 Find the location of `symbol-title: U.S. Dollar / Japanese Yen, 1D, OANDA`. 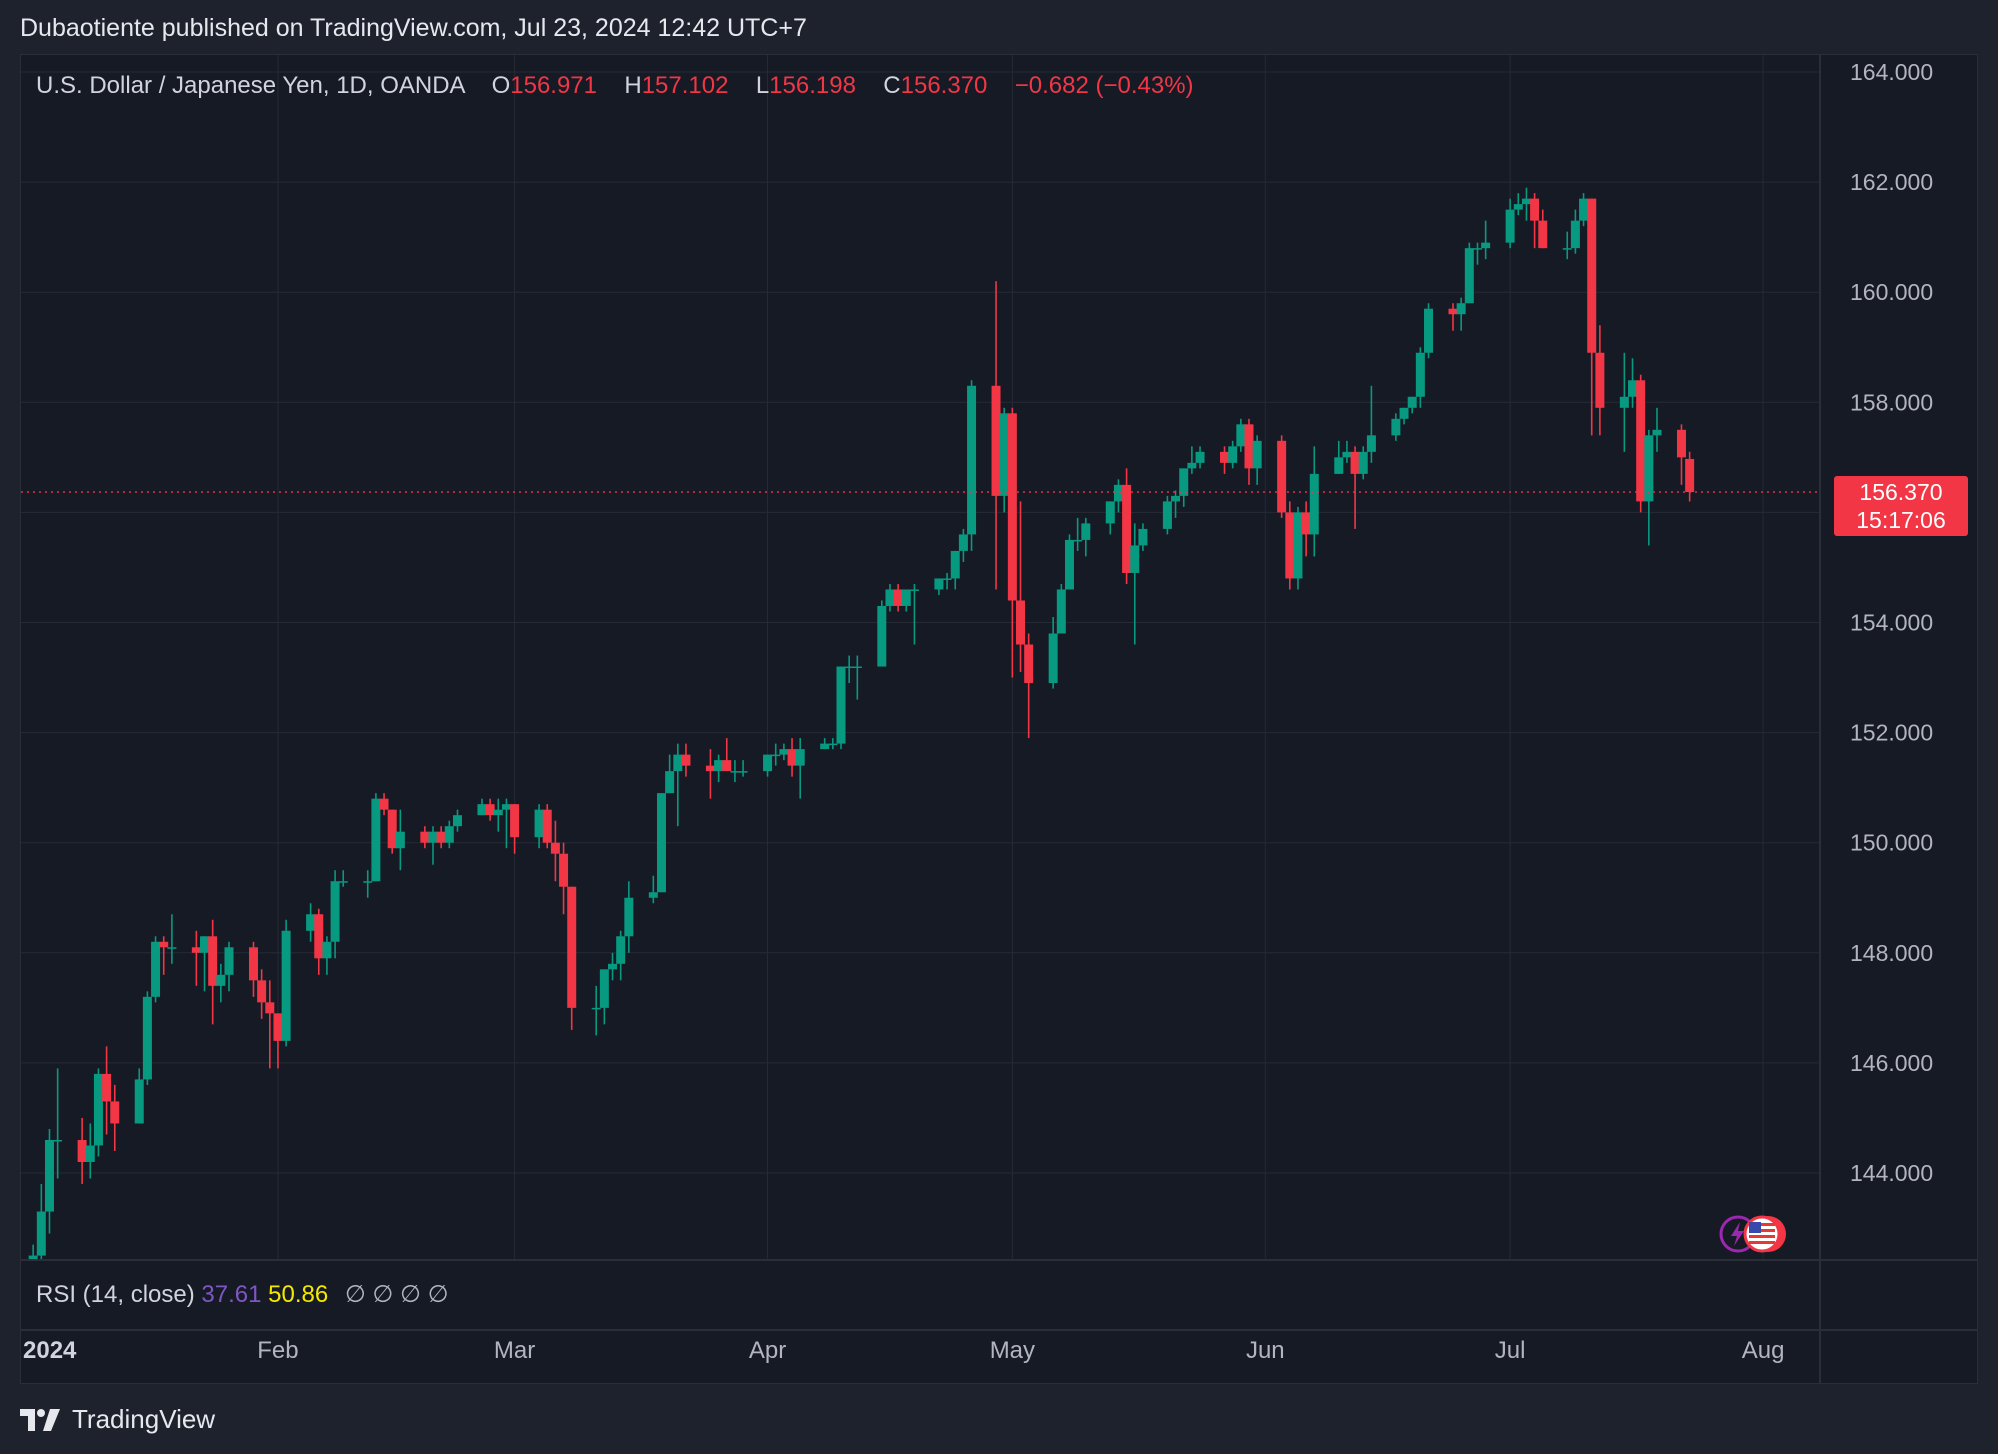

symbol-title: U.S. Dollar / Japanese Yen, 1D, OANDA is located at coordinates (250, 85).